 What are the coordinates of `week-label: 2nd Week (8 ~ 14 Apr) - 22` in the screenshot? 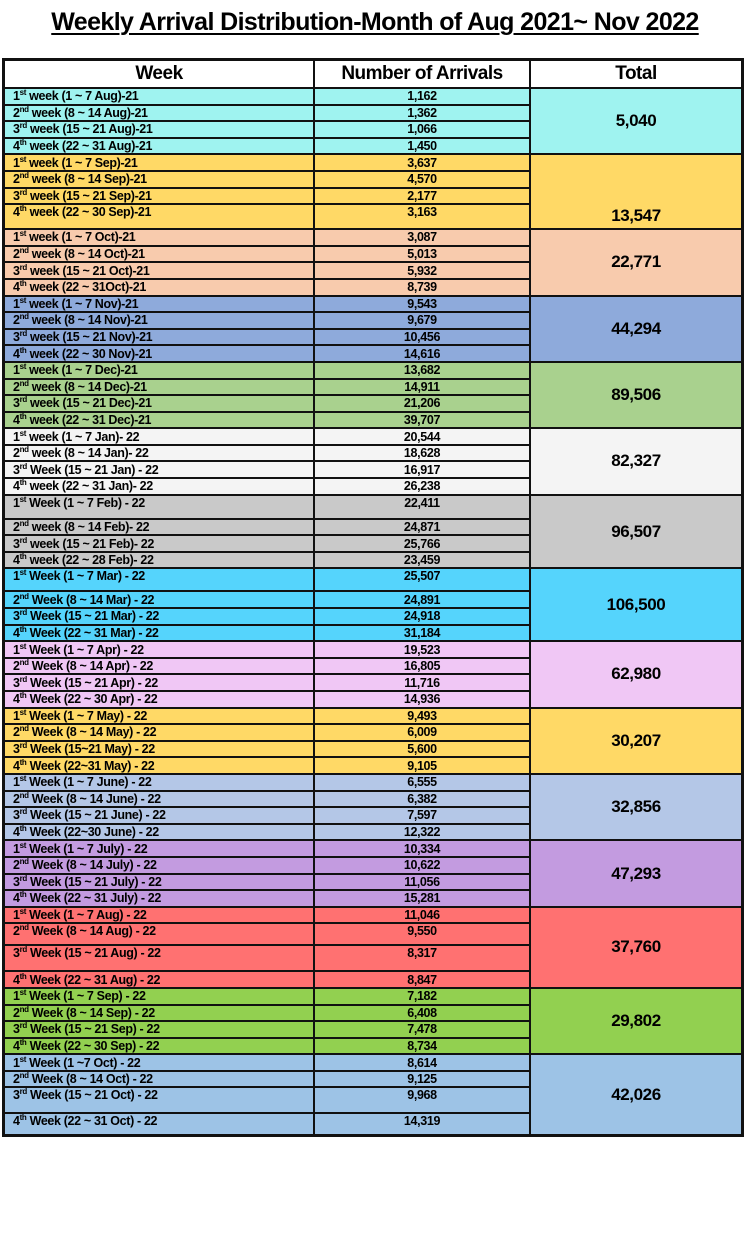 It's located at (158, 666).